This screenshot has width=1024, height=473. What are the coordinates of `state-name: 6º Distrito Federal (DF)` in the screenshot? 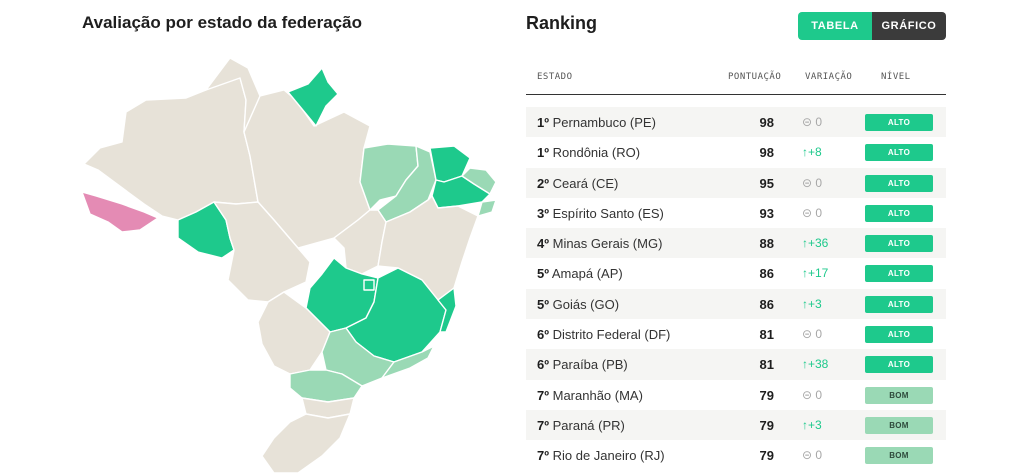 It's located at (604, 335).